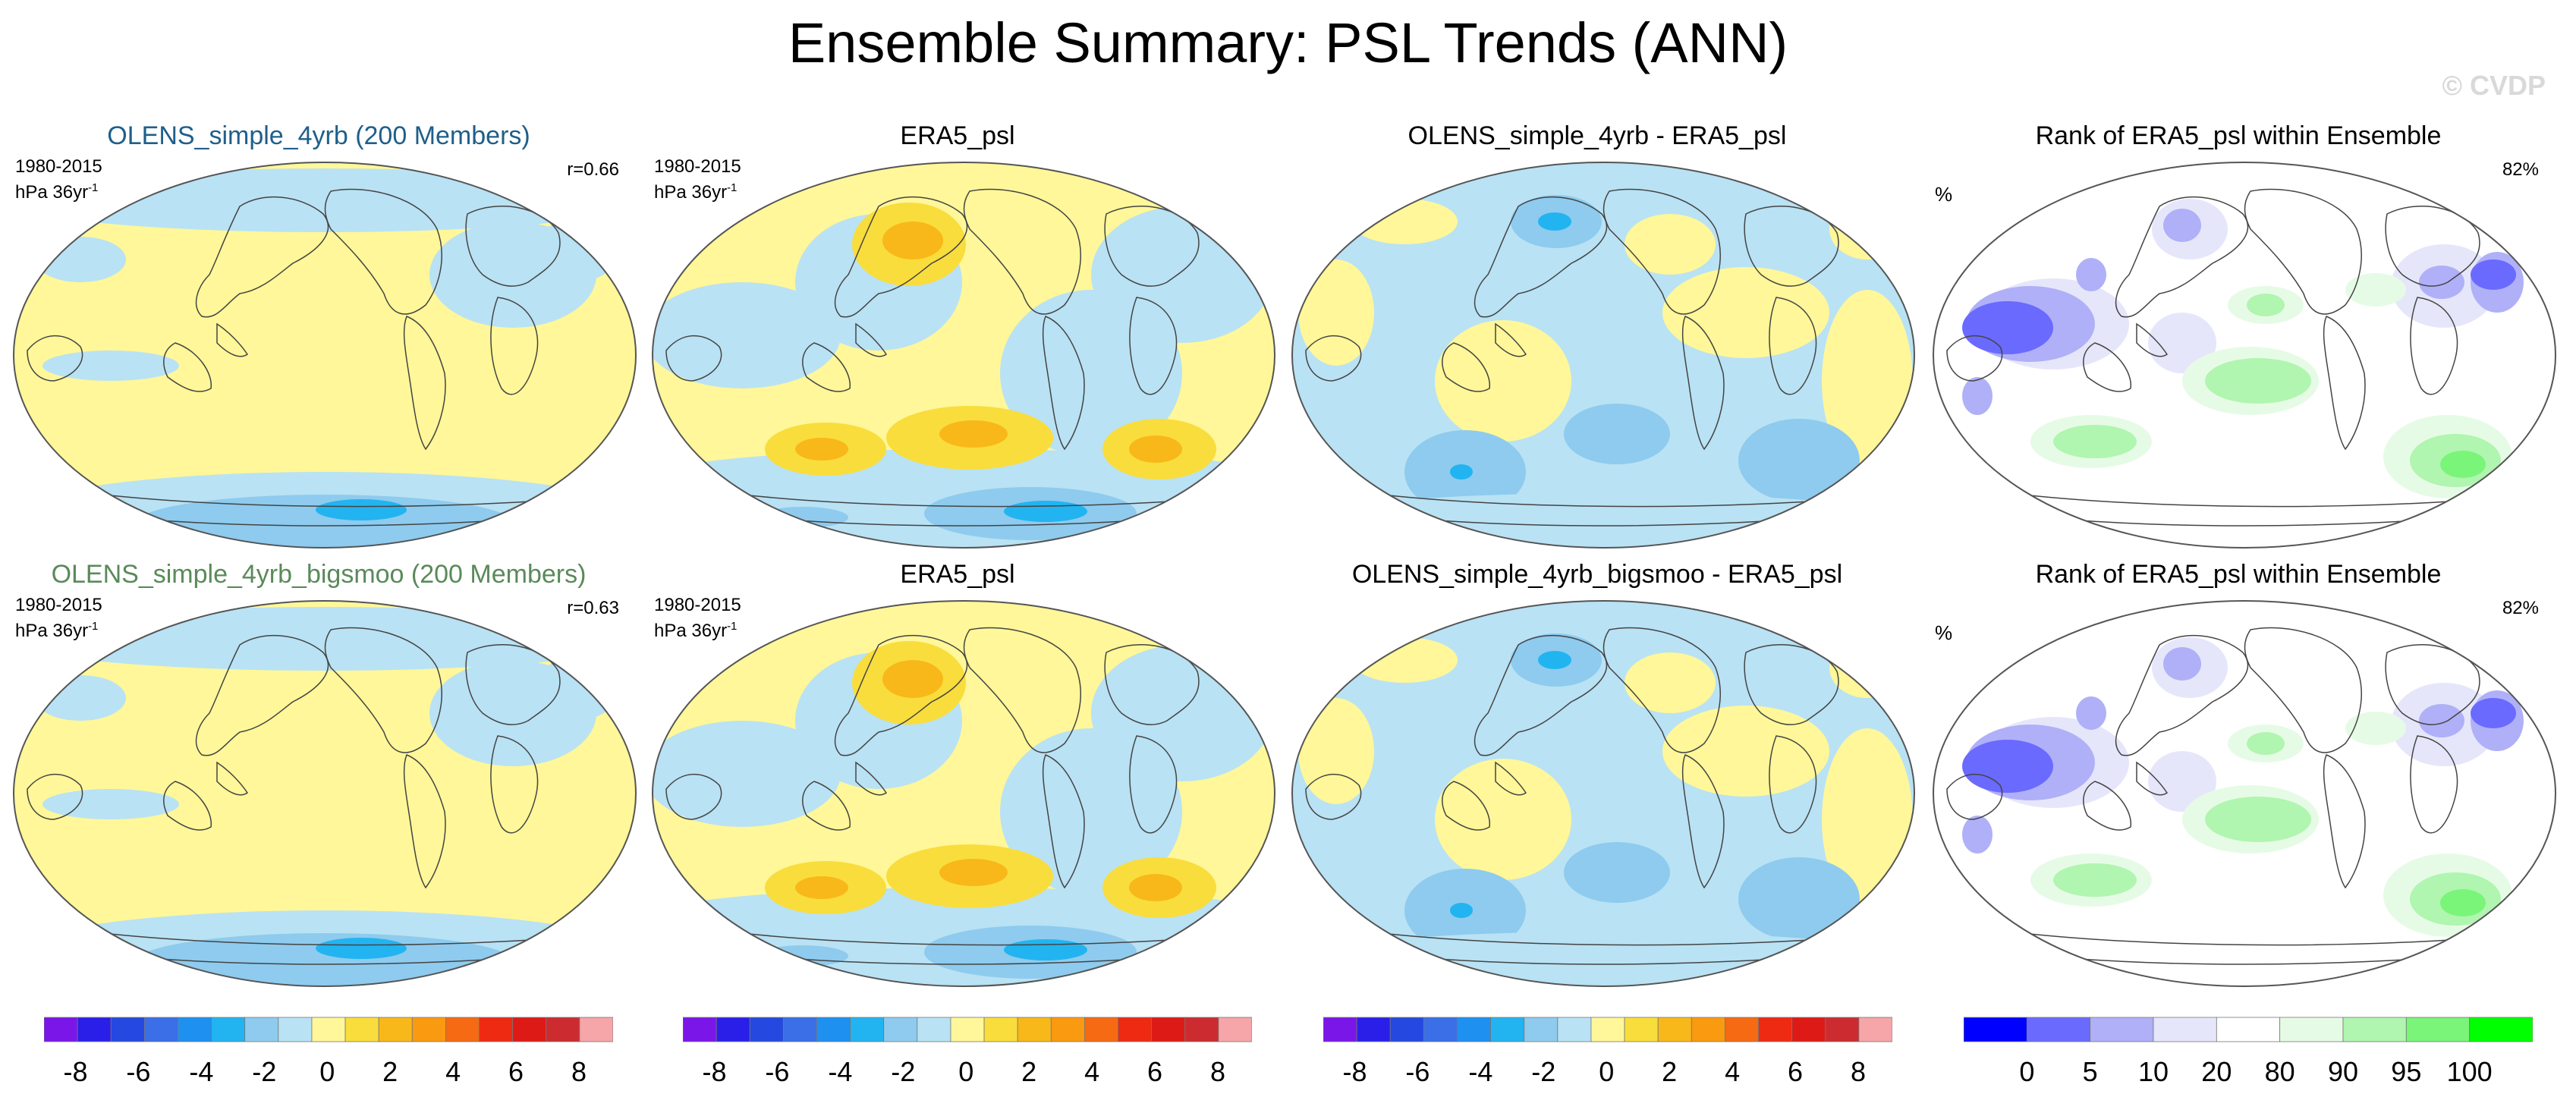 The height and width of the screenshot is (1094, 2576). I want to click on panel-title: OLENS_simple_4yrb_bigsmoo (200 Members), so click(319, 574).